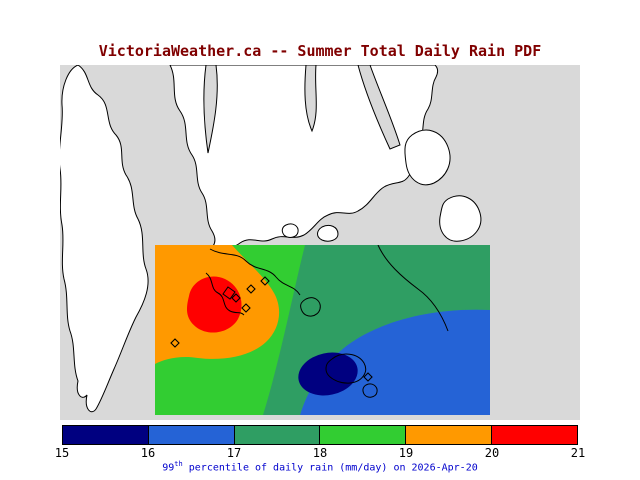 Image resolution: width=640 pixels, height=480 pixels. I want to click on colorbar-tick-label: 15, so click(62, 453).